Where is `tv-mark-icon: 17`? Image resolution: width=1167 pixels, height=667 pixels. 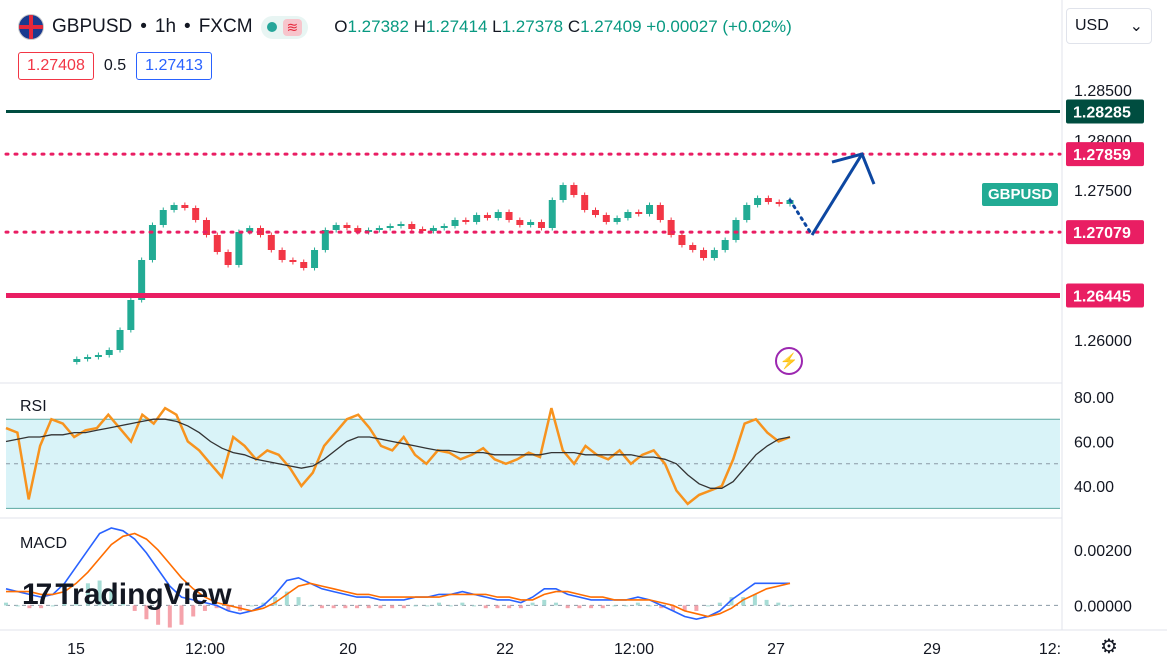 tv-mark-icon: 17 is located at coordinates (37, 594).